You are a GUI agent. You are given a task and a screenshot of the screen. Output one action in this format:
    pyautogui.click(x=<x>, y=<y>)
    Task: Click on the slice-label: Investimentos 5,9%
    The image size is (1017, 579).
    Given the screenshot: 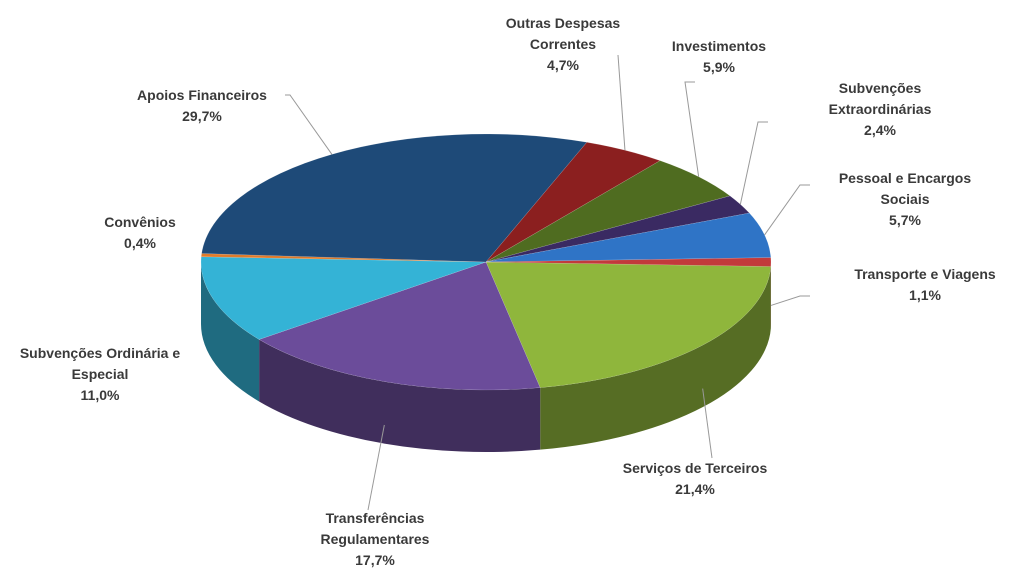 What is the action you would take?
    pyautogui.click(x=719, y=57)
    